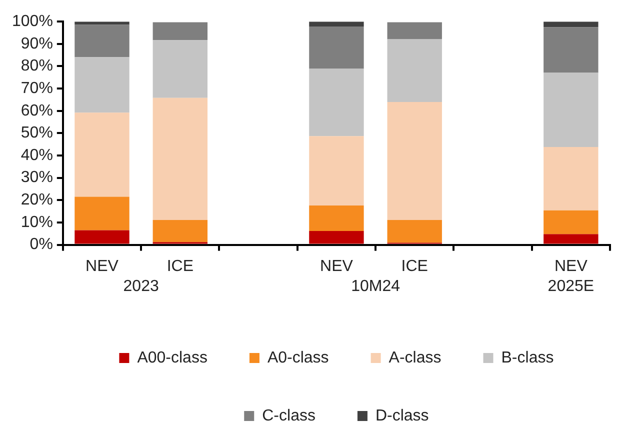 The height and width of the screenshot is (442, 622). I want to click on y-tick-label: 90%, so click(36, 43).